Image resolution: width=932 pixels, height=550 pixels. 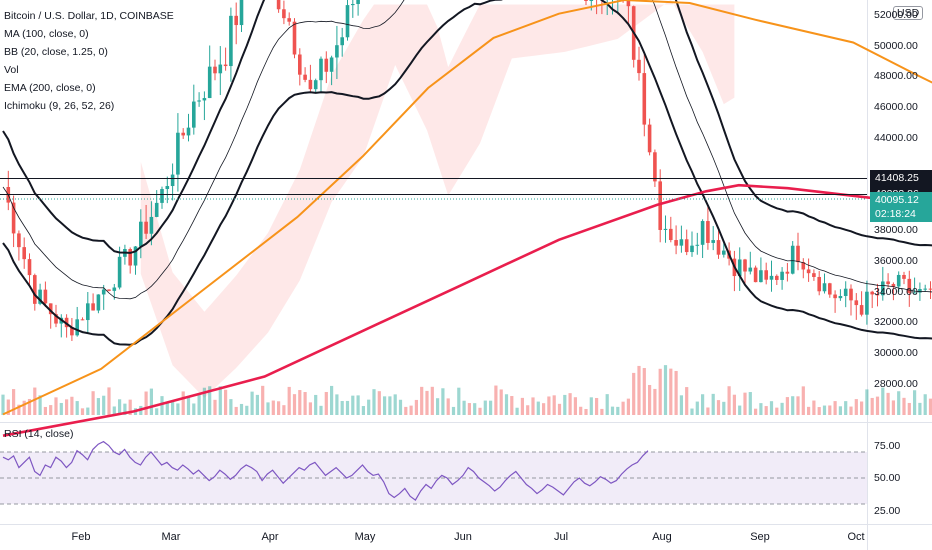 I want to click on indicator-rsi: RSI (14, close), so click(x=39, y=434).